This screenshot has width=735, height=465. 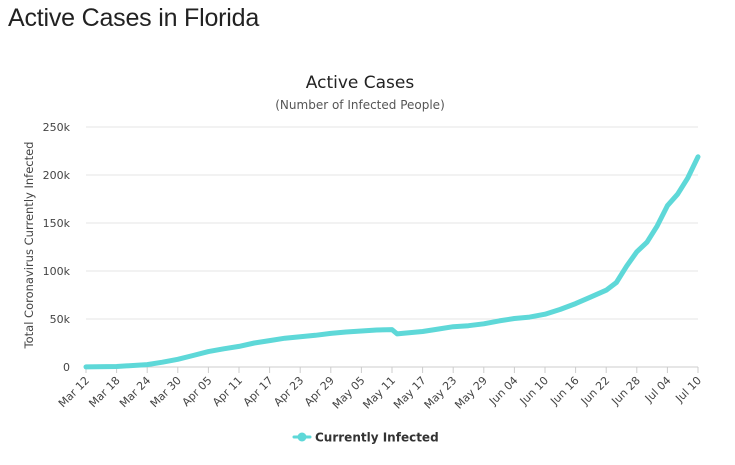 I want to click on x-tick-label: May 29, so click(x=471, y=393).